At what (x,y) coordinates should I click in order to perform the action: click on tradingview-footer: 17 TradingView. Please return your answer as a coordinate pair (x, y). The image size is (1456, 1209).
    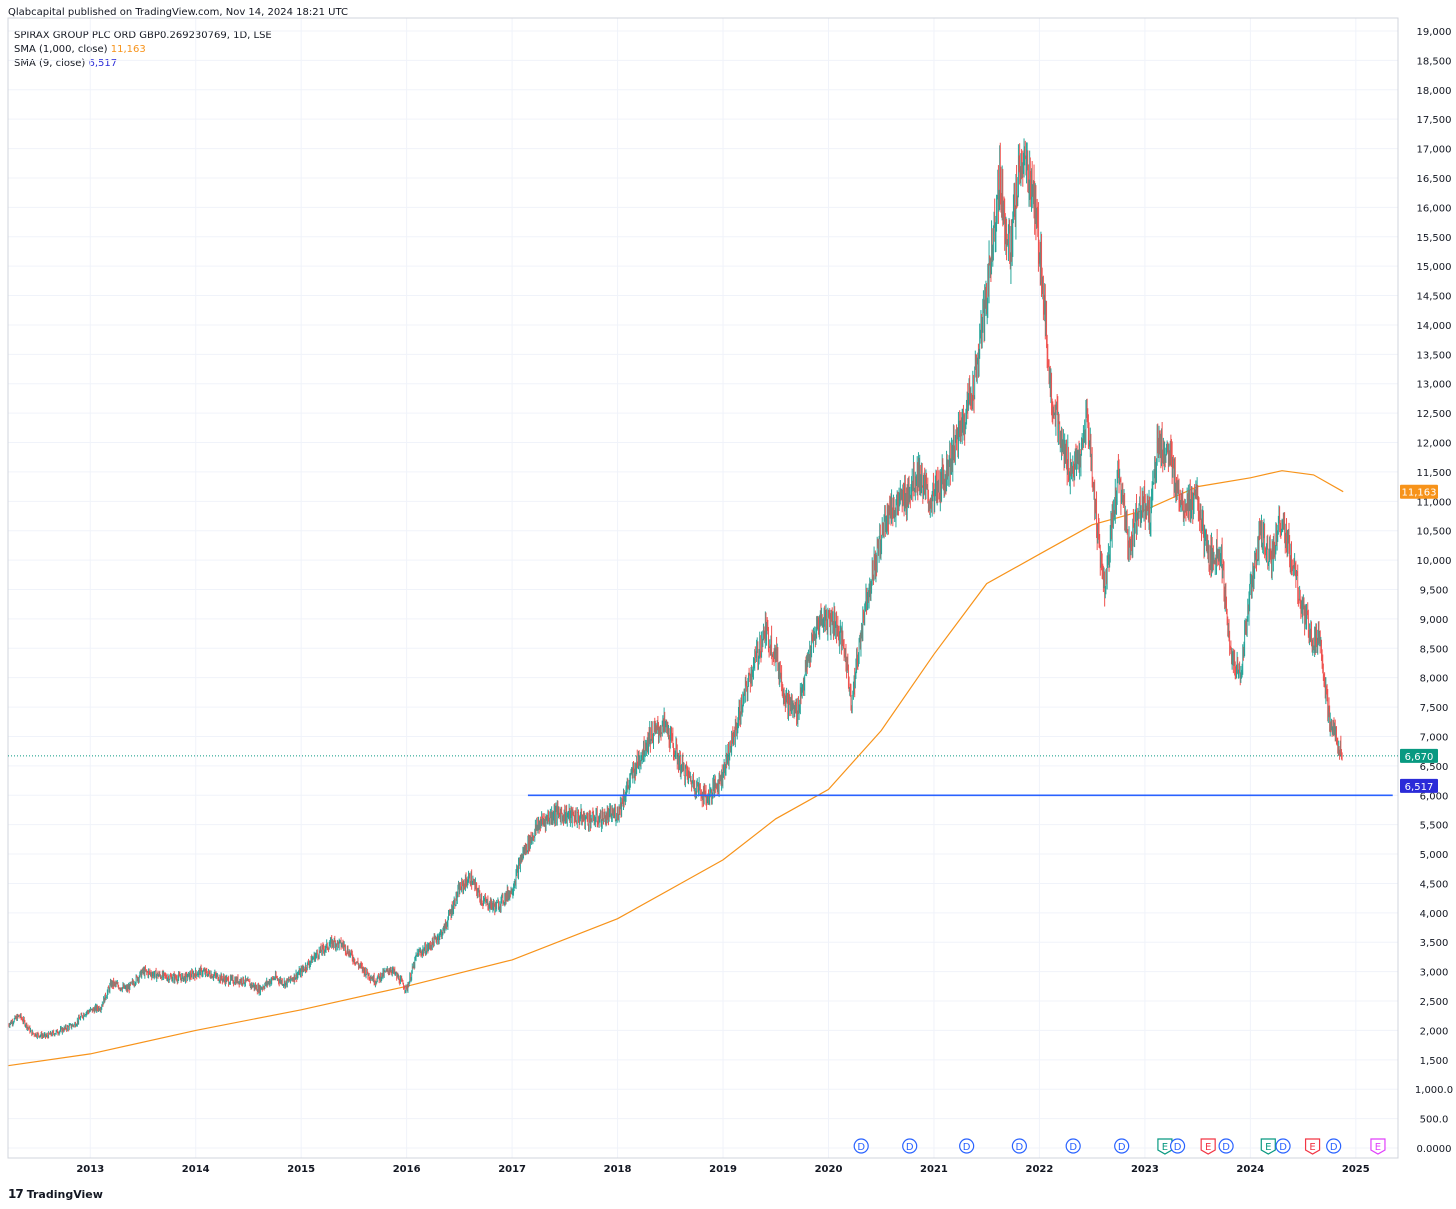
    Looking at the image, I should click on (55, 1194).